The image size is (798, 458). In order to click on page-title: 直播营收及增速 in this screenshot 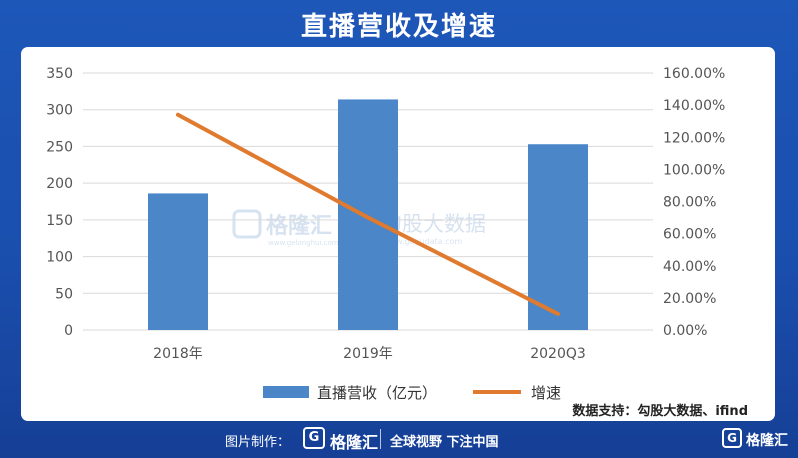, I will do `click(398, 27)`.